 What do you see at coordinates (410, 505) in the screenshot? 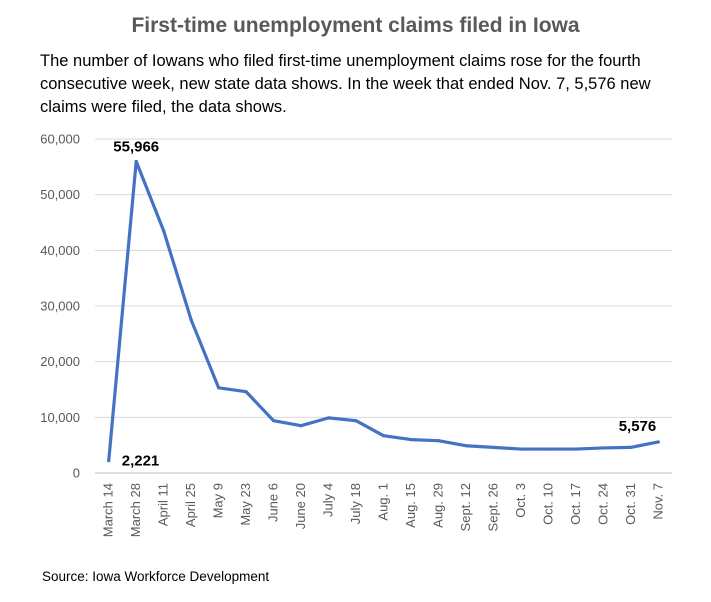
I see `x-tick-label: Aug. 15` at bounding box center [410, 505].